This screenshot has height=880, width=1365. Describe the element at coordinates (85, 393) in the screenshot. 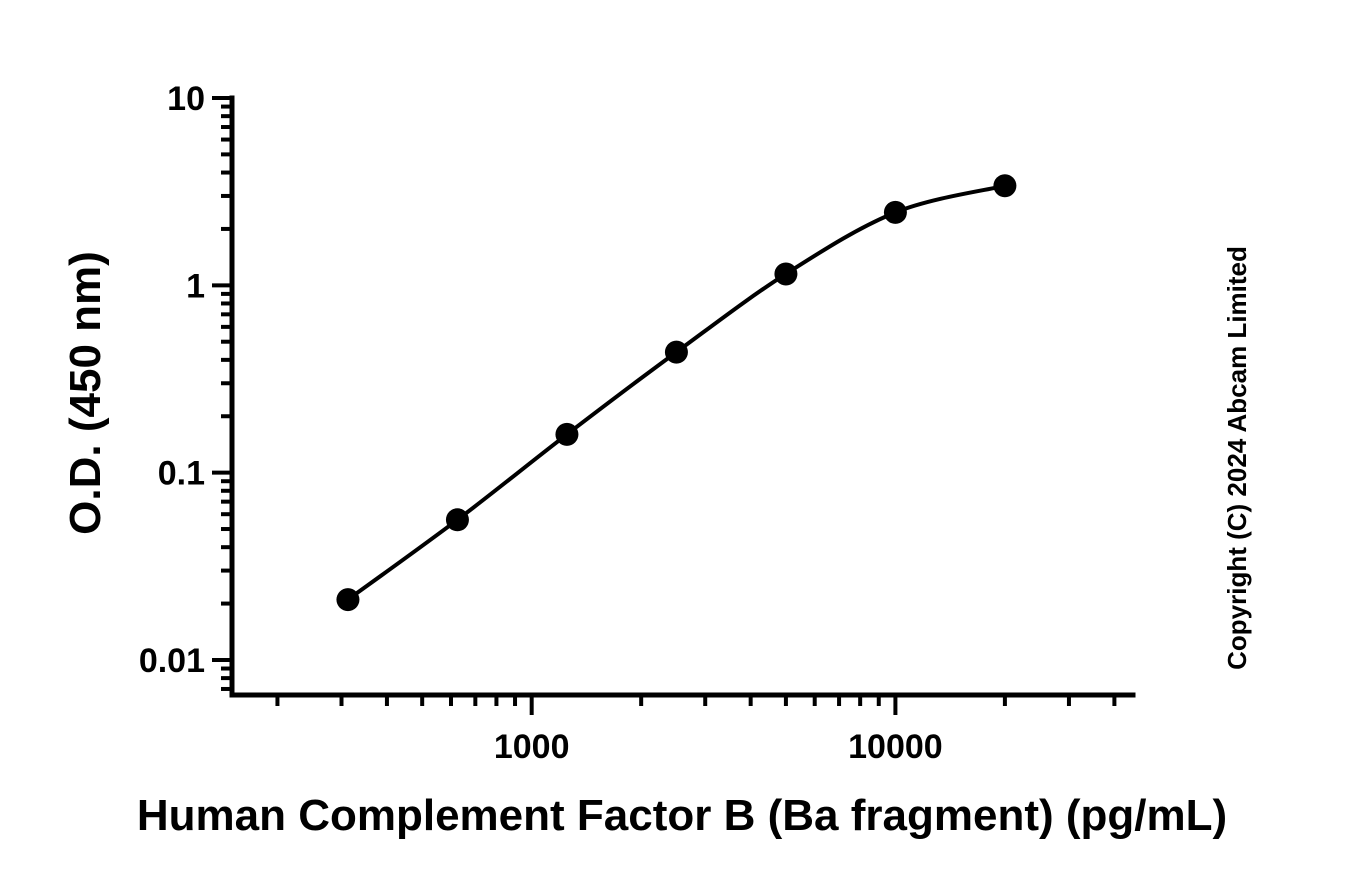

I see `y-axis-title: O.D. (450 nm)` at that location.